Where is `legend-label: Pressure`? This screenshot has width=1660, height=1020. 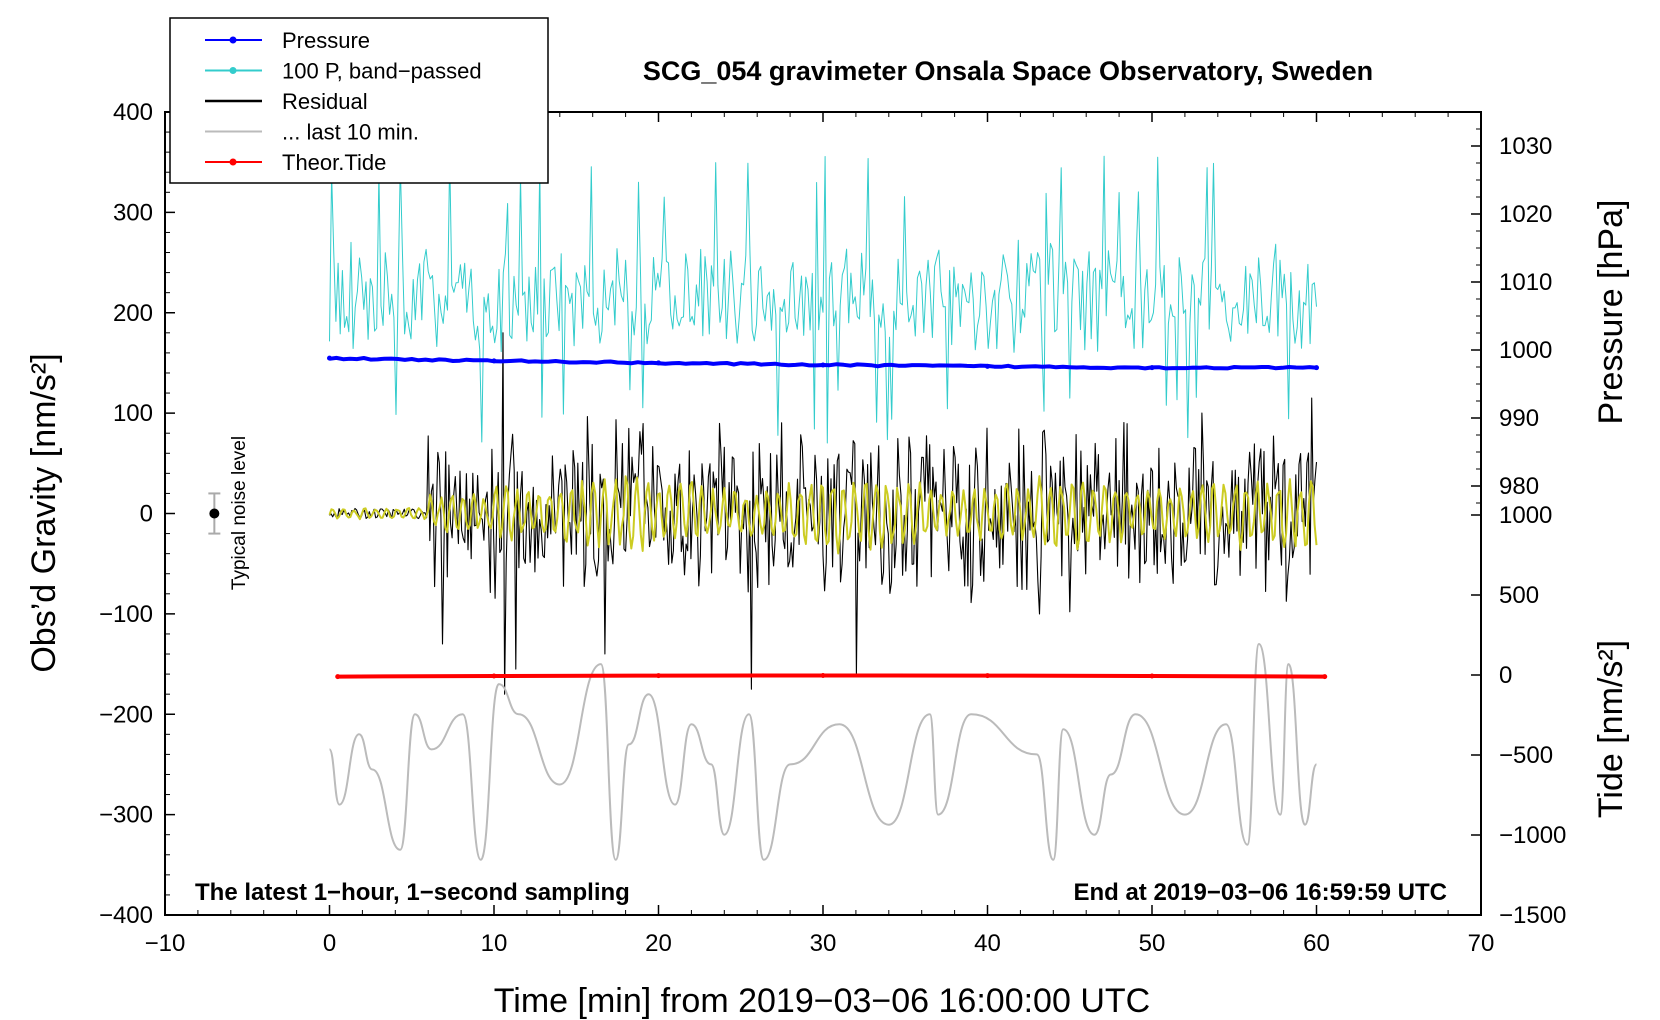 legend-label: Pressure is located at coordinates (326, 40).